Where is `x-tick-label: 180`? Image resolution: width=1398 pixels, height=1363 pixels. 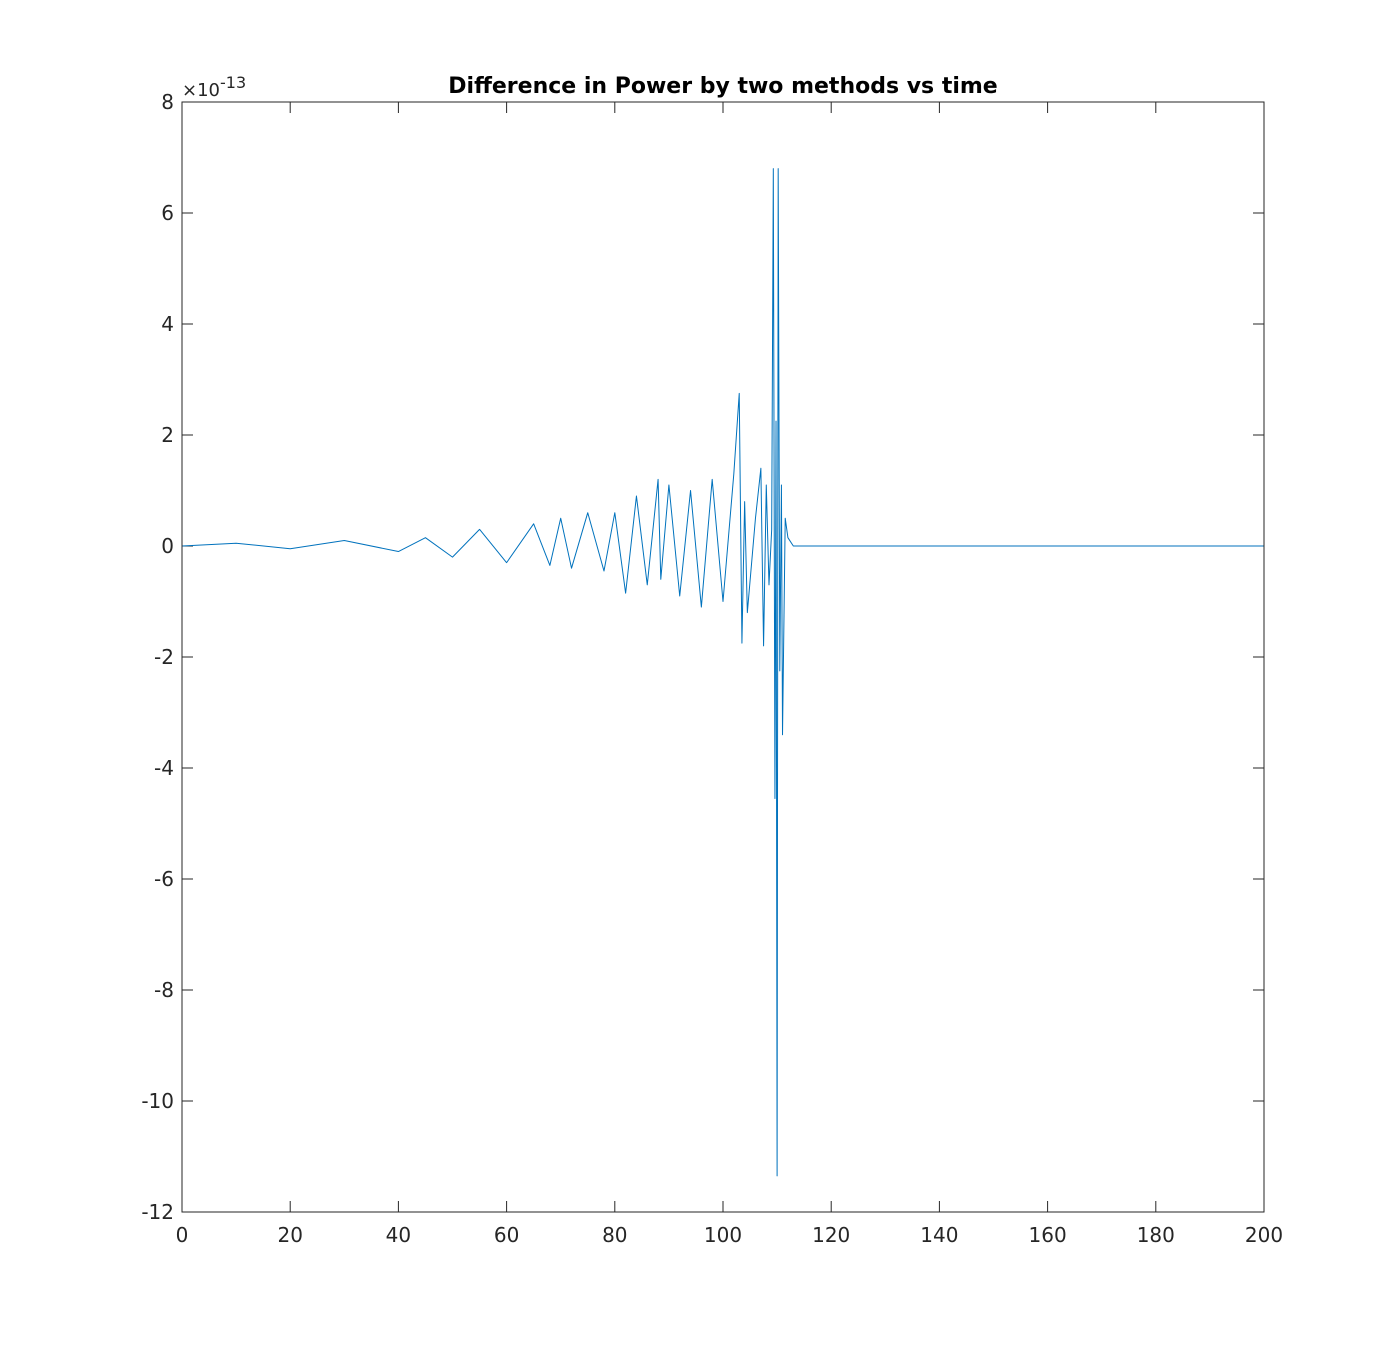
x-tick-label: 180 is located at coordinates (1156, 1235).